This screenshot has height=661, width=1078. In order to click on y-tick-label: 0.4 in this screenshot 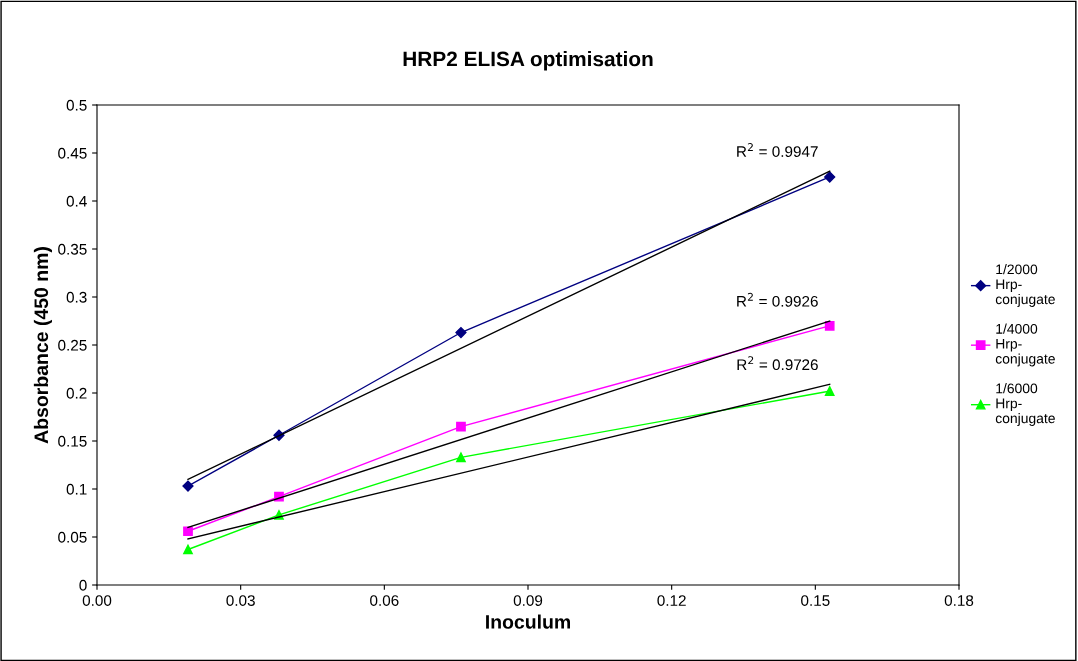, I will do `click(76, 201)`.